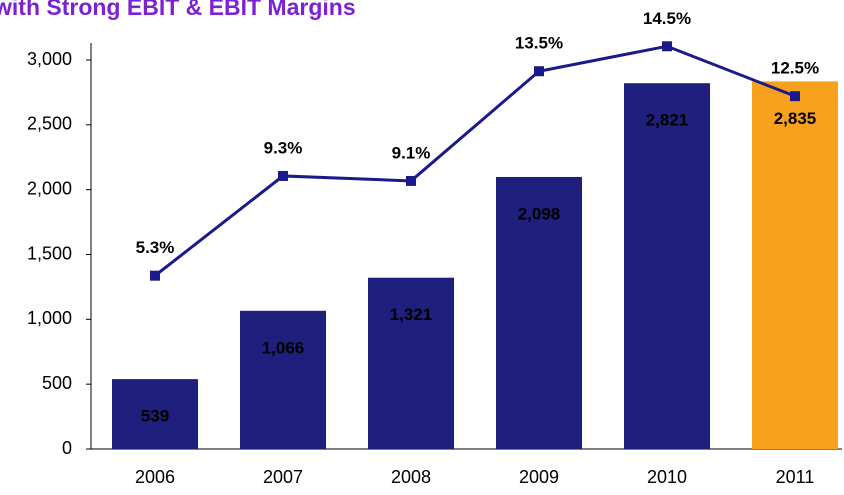  What do you see at coordinates (667, 477) in the screenshot?
I see `x-tick-label: 2010` at bounding box center [667, 477].